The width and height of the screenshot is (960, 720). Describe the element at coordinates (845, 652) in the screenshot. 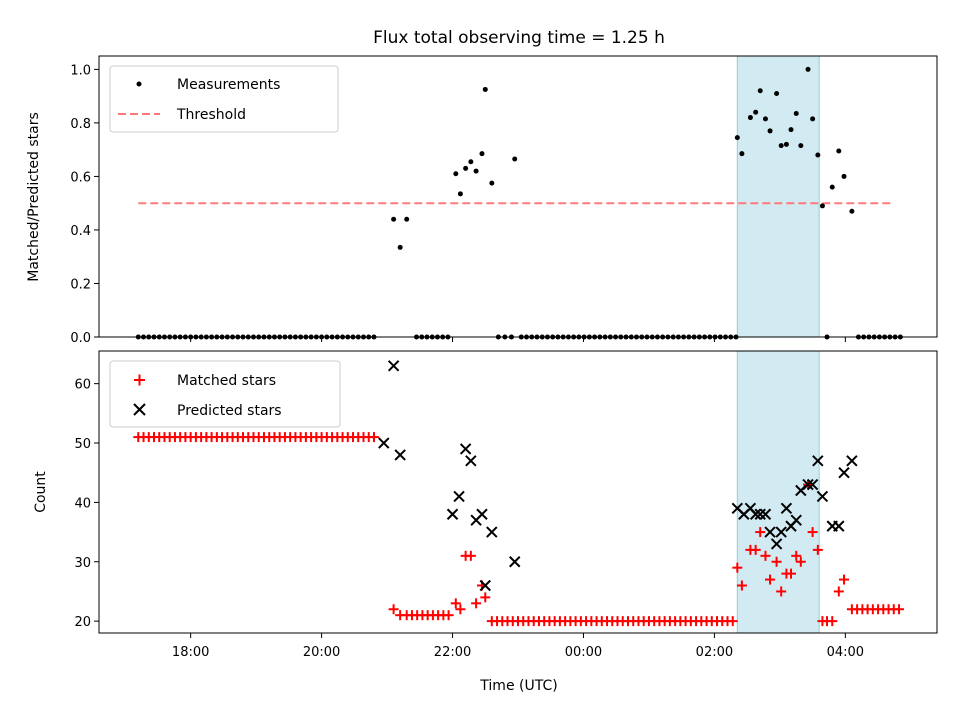

I see `x-tick-label: 04:00` at that location.